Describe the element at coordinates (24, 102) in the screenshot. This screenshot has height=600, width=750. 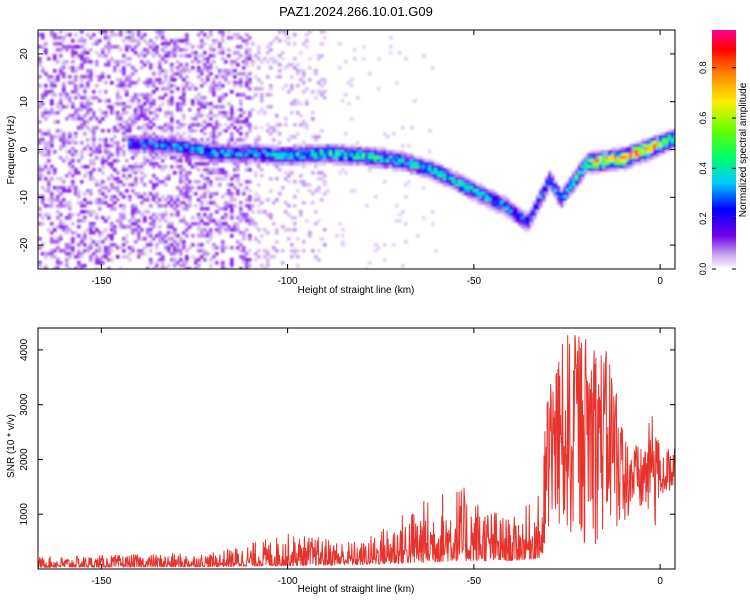
I see `y-tick-label: 10` at that location.